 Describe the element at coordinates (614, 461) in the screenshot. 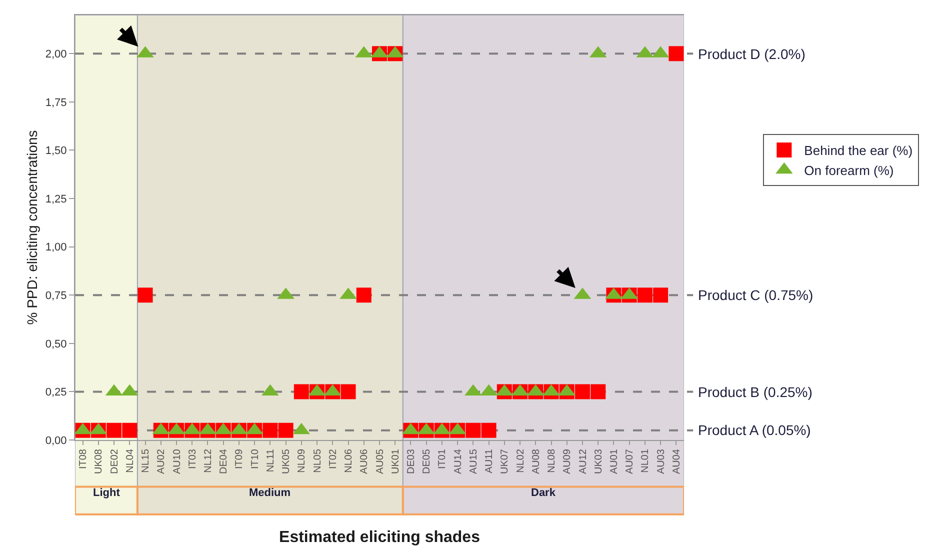

I see `x-tick-label: AU01` at that location.